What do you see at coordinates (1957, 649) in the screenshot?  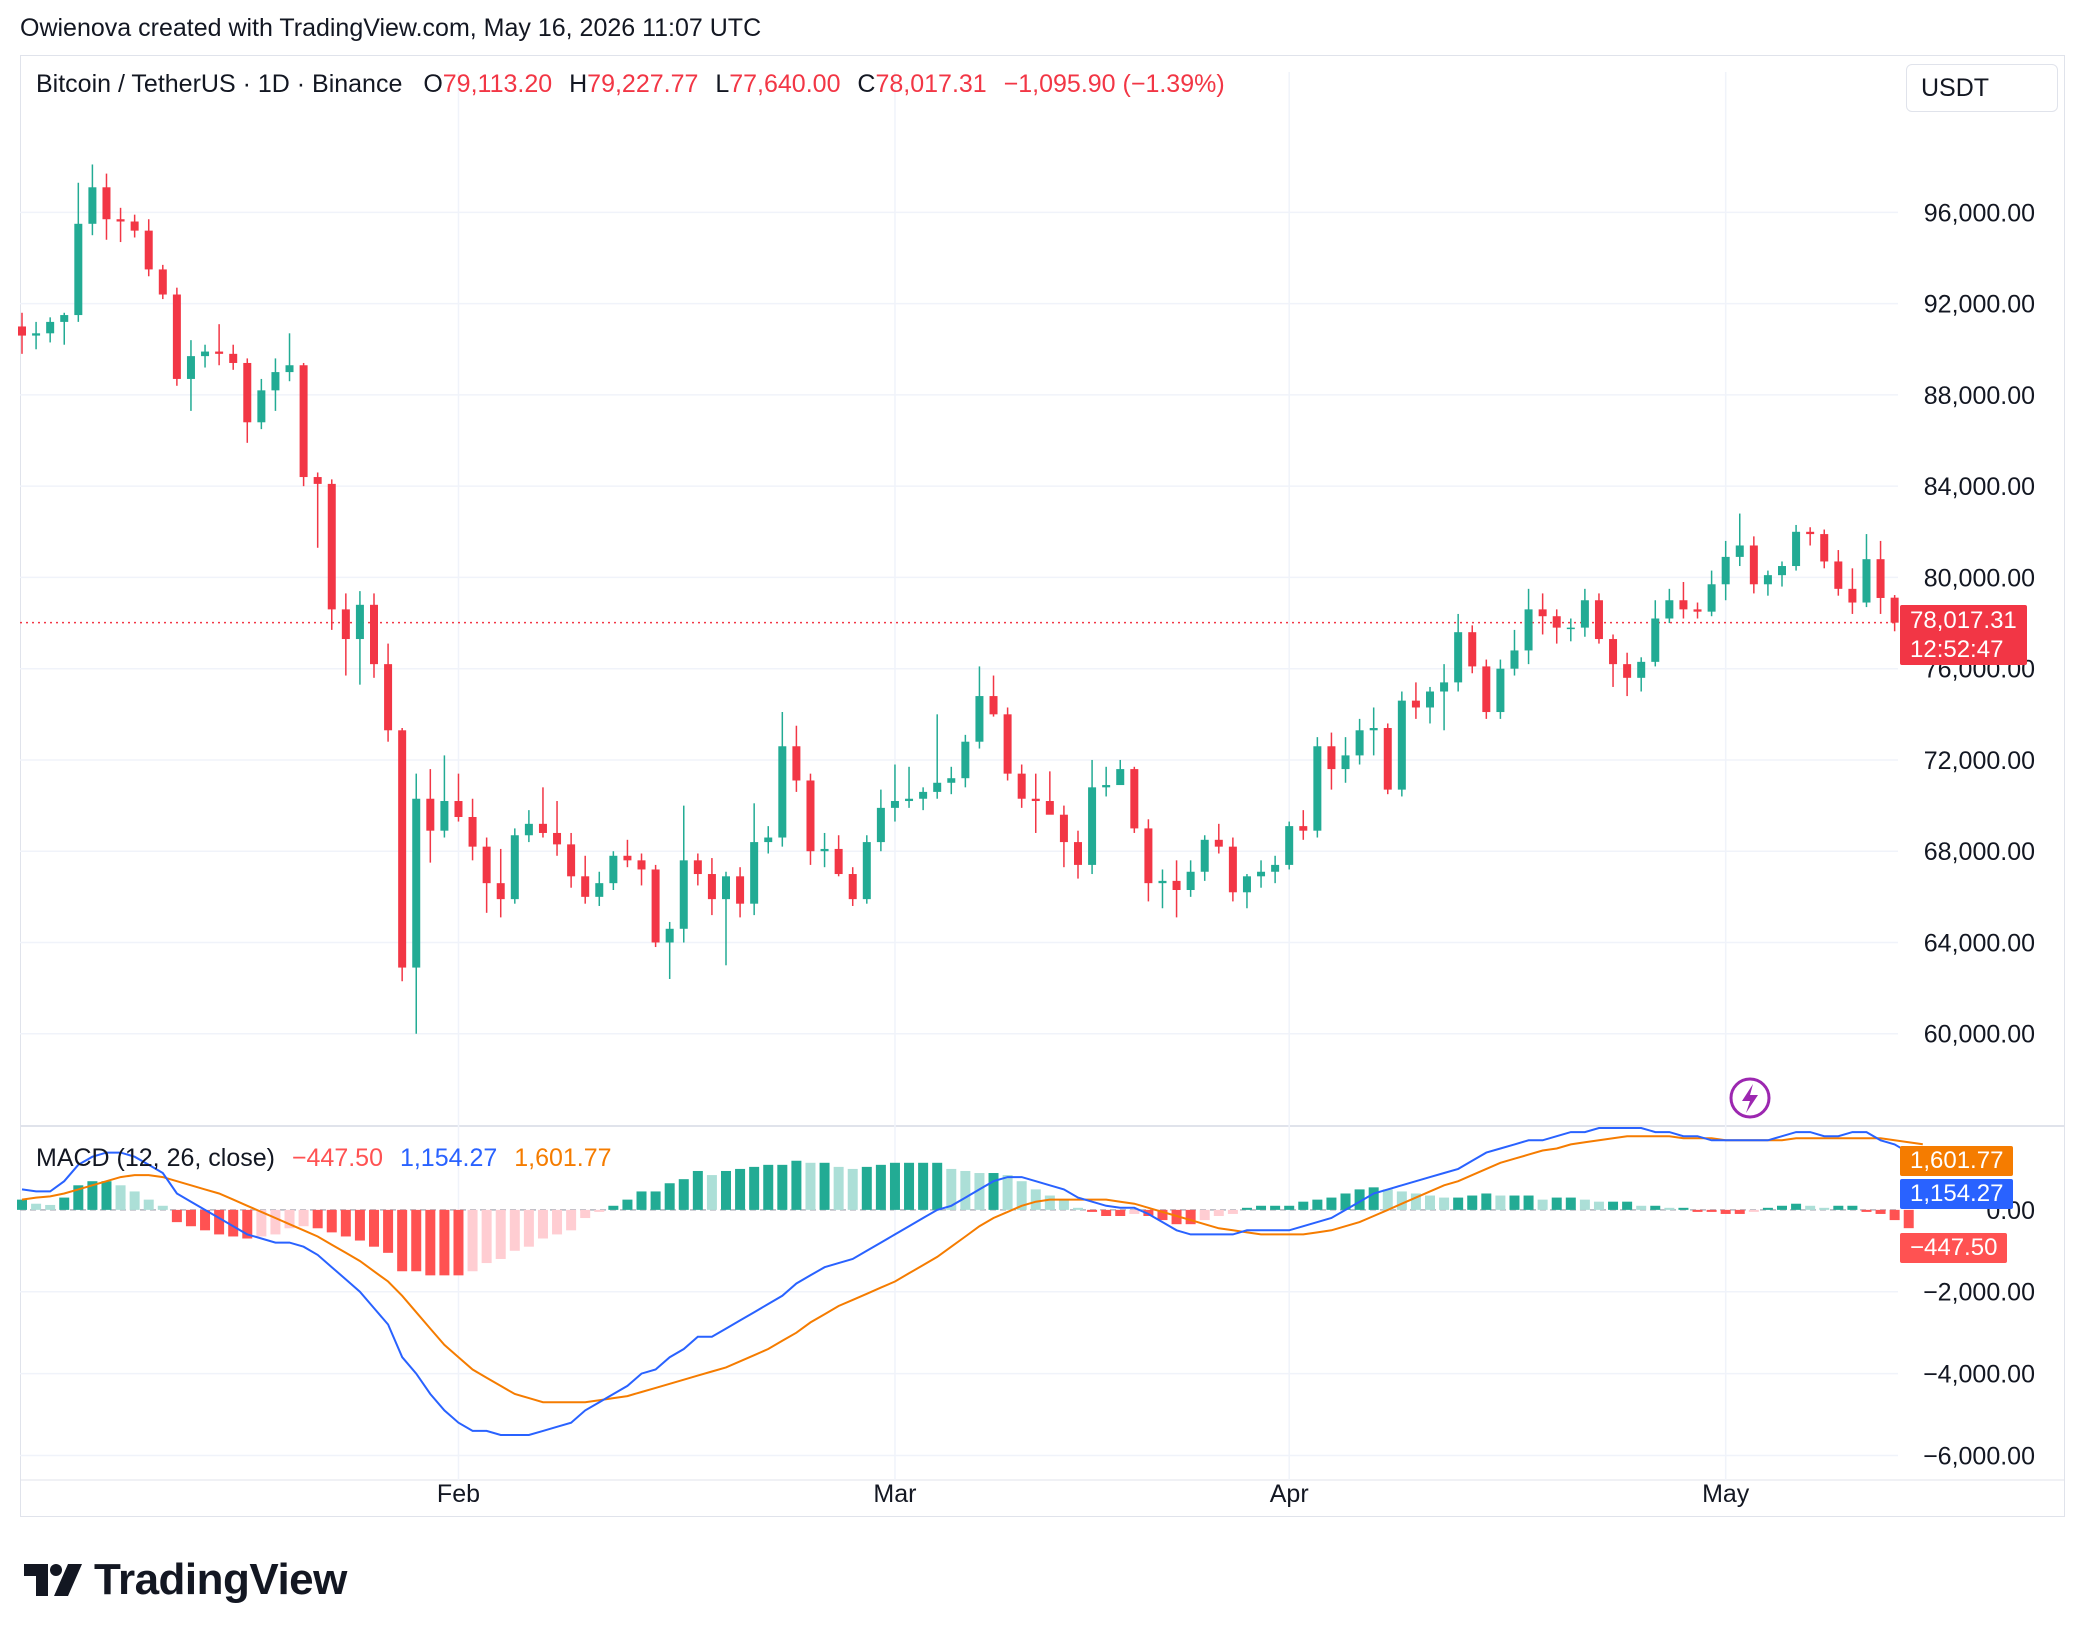 I see `bar-countdown: 12:52:47` at bounding box center [1957, 649].